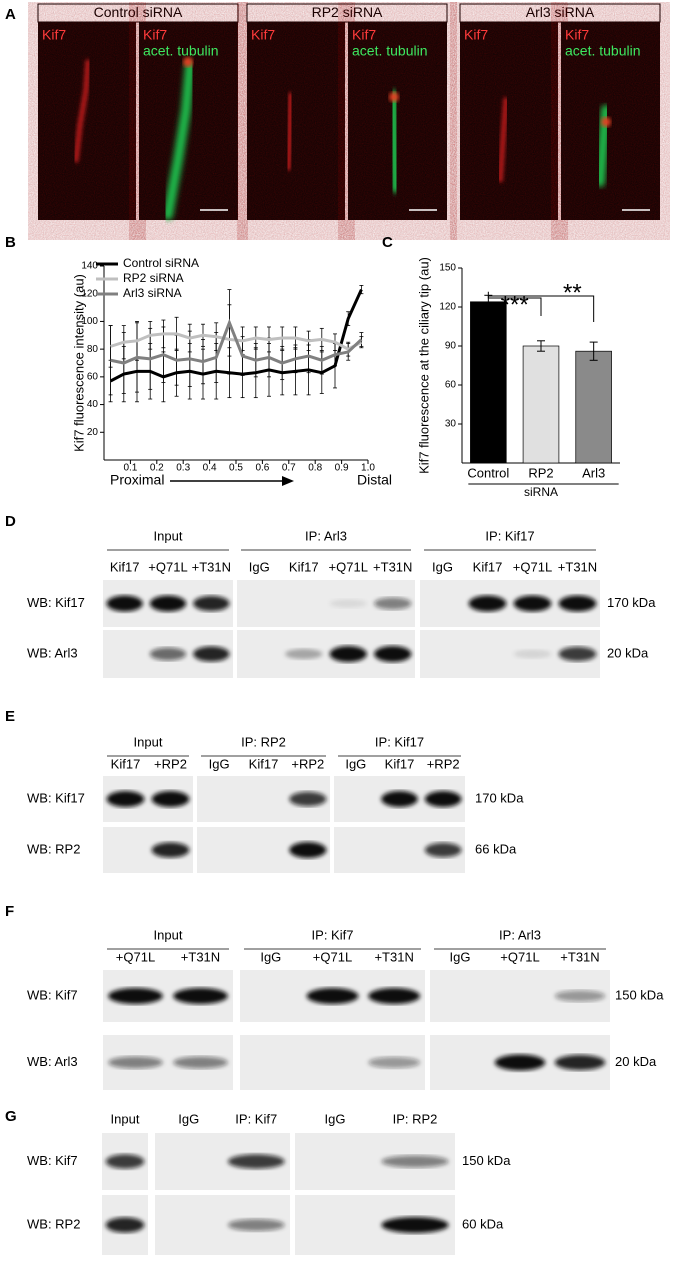 This screenshot has width=675, height=1276. What do you see at coordinates (488, 472) in the screenshot?
I see `x-tick-label: Control` at bounding box center [488, 472].